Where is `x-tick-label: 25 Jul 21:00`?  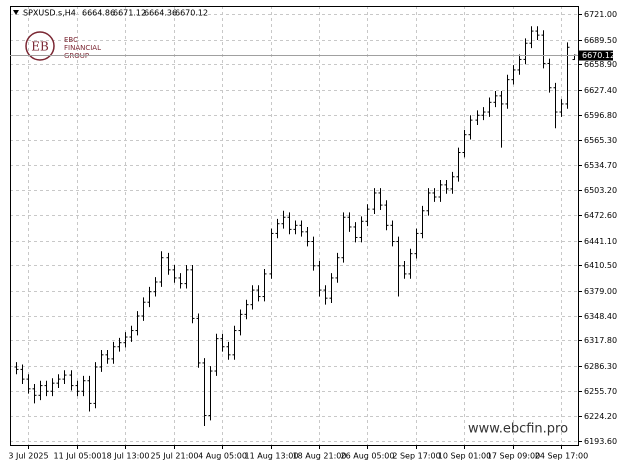 x-tick-label: 25 Jul 21:00 is located at coordinates (175, 456).